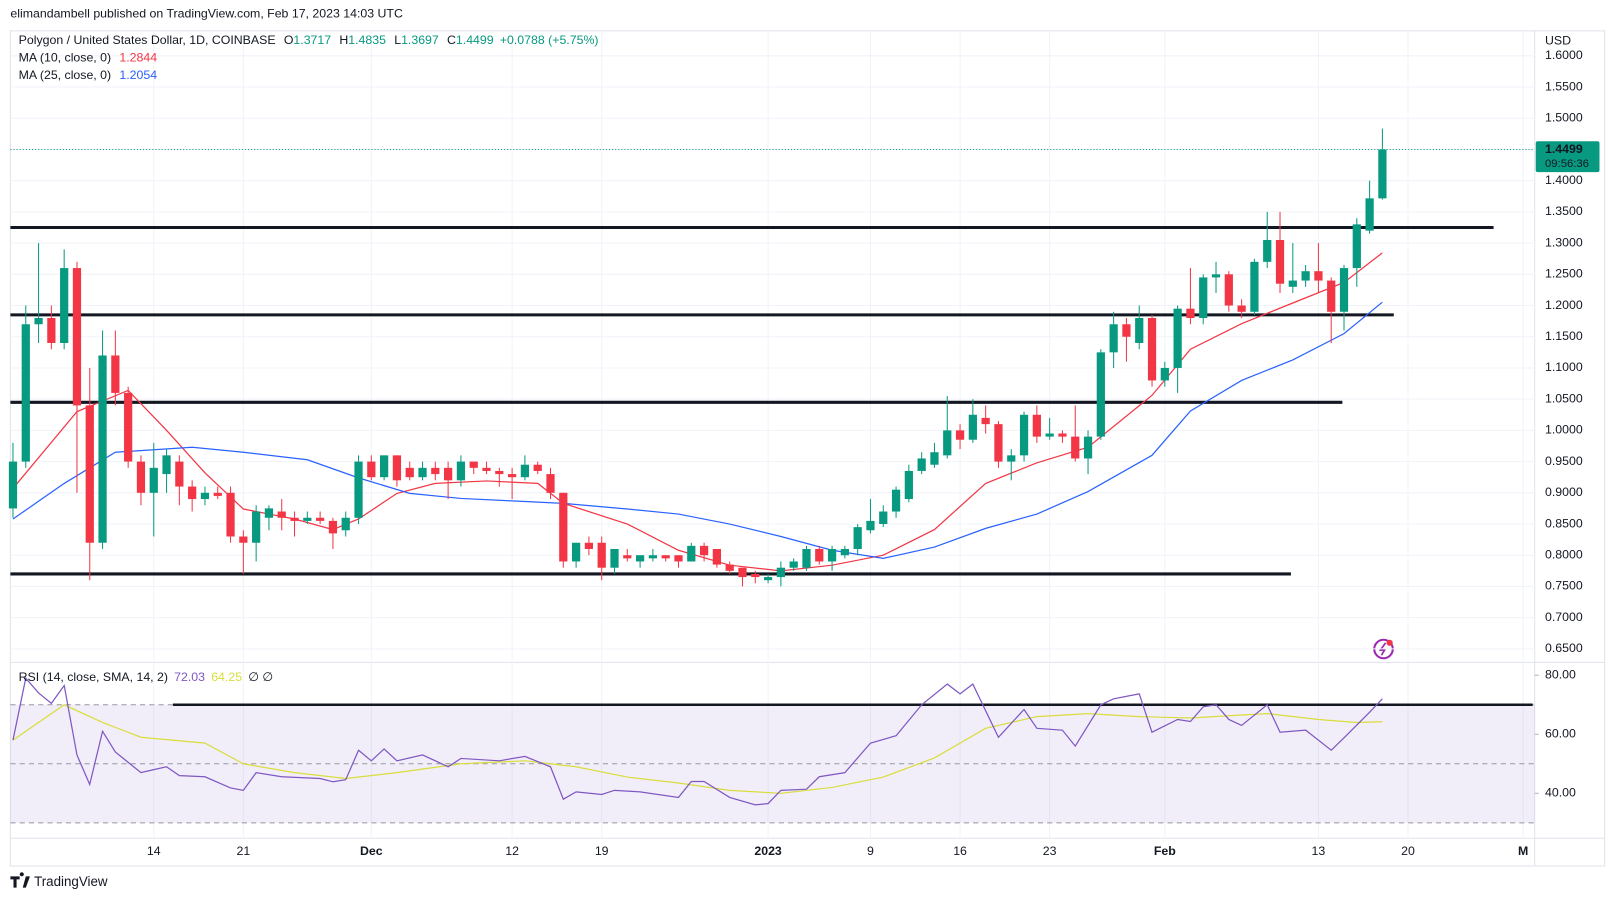 This screenshot has width=1613, height=901. Describe the element at coordinates (1560, 734) in the screenshot. I see `rsi-tick-label: 60.00` at that location.